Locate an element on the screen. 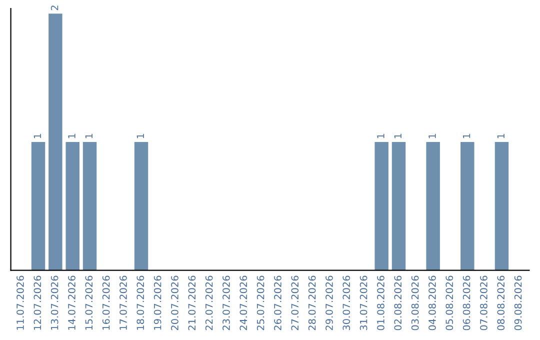 This screenshot has height=340, width=540. x-tick-label: 27.07.2026 is located at coordinates (295, 303).